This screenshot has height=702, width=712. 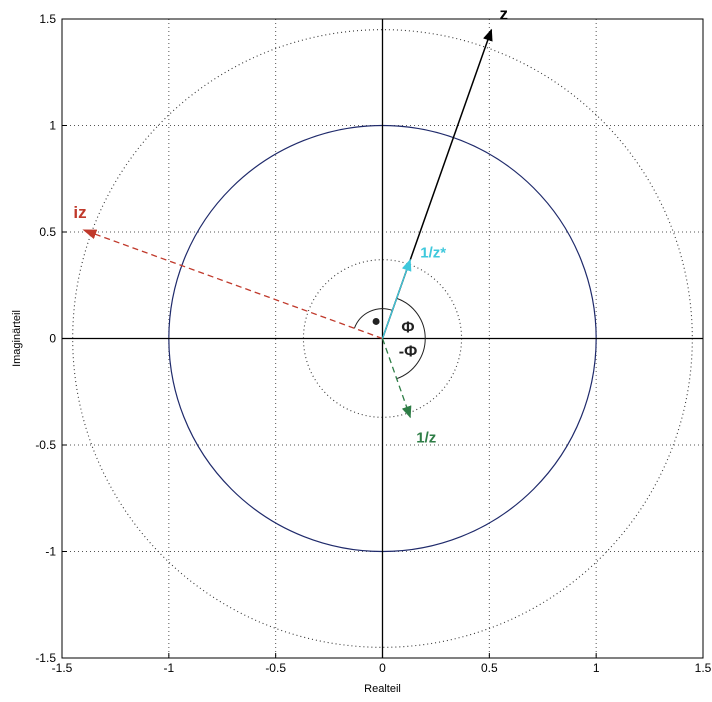 I want to click on vector-label-iz: iz, so click(x=79, y=212).